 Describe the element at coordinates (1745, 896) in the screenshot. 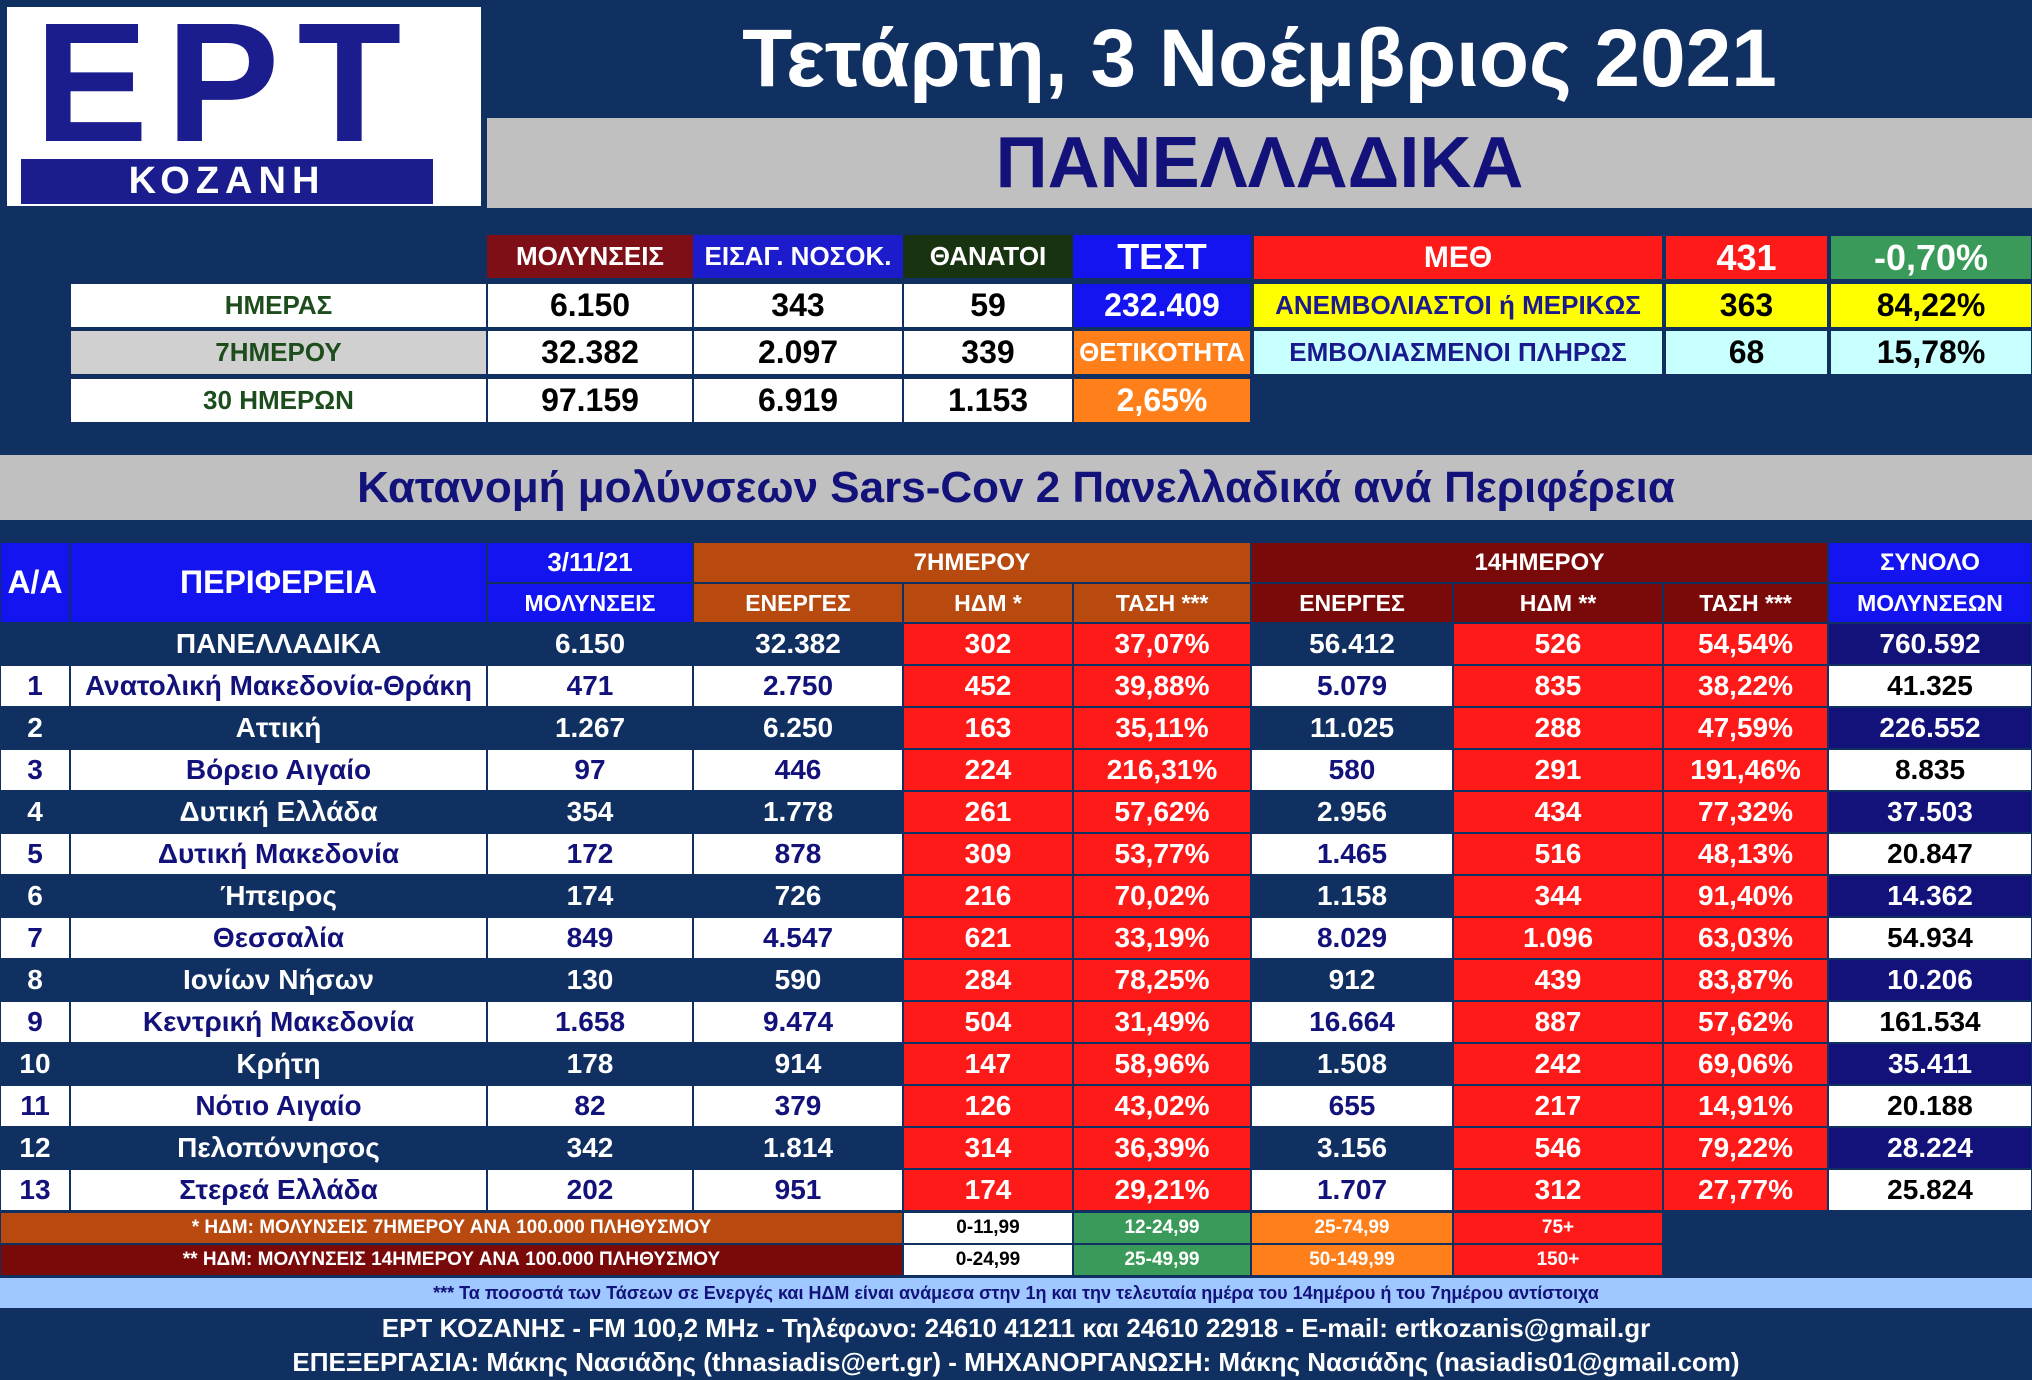

I see `table-cell-trend14: 91,40%` at that location.